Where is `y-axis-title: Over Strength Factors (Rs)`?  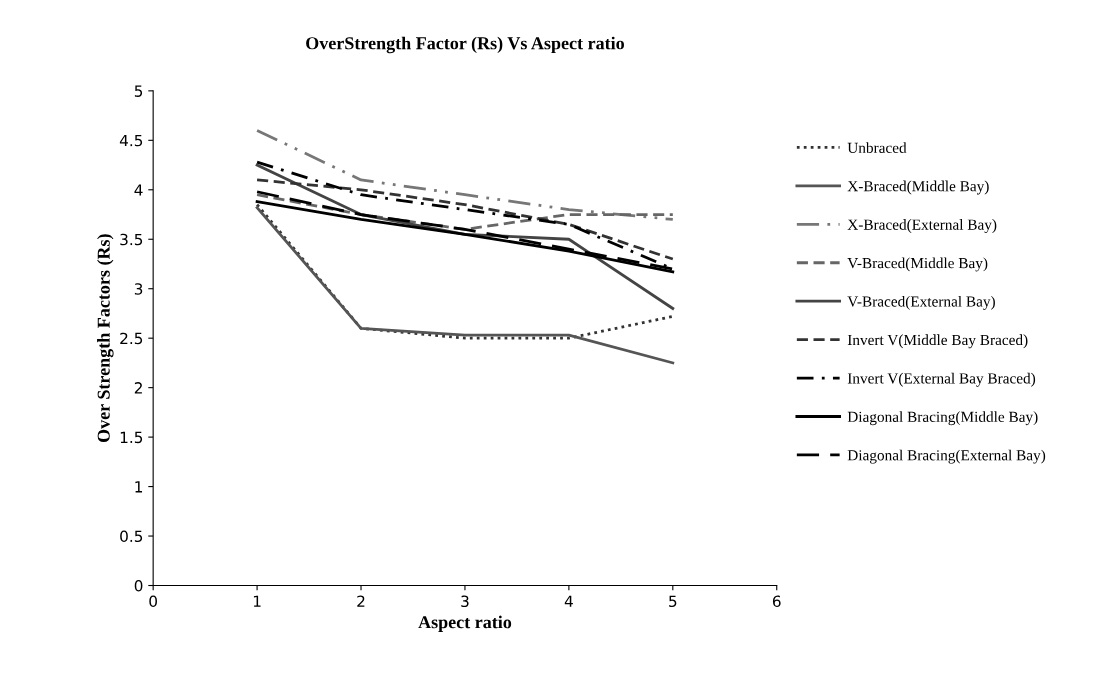
y-axis-title: Over Strength Factors (Rs) is located at coordinates (105, 338).